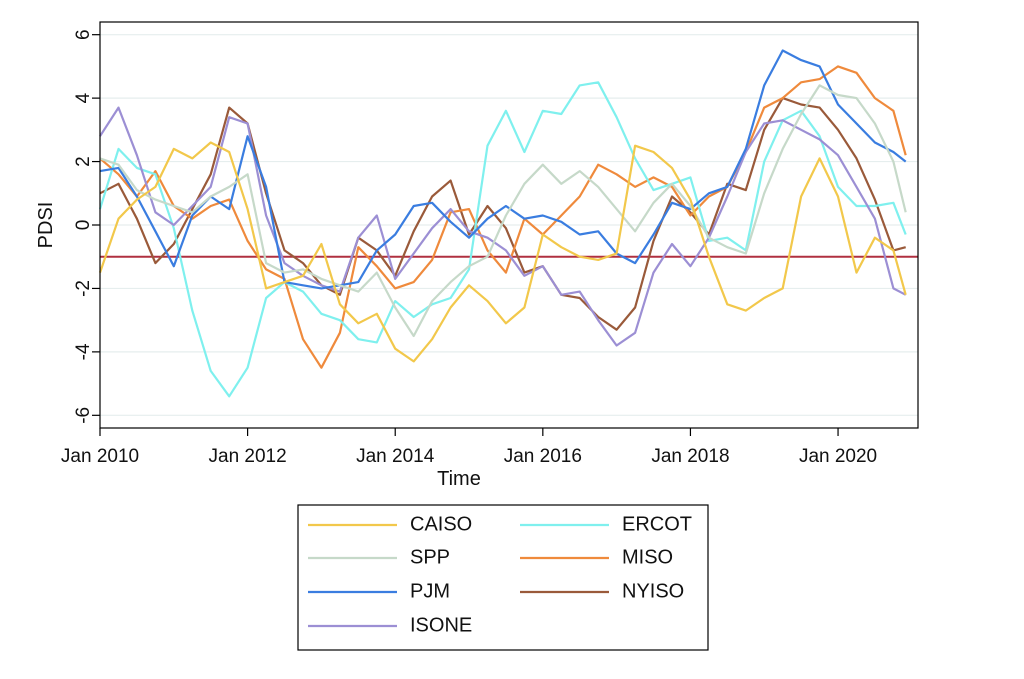  I want to click on y-axis: -6 -4 -2 0 2 4 6, so click(86, 226).